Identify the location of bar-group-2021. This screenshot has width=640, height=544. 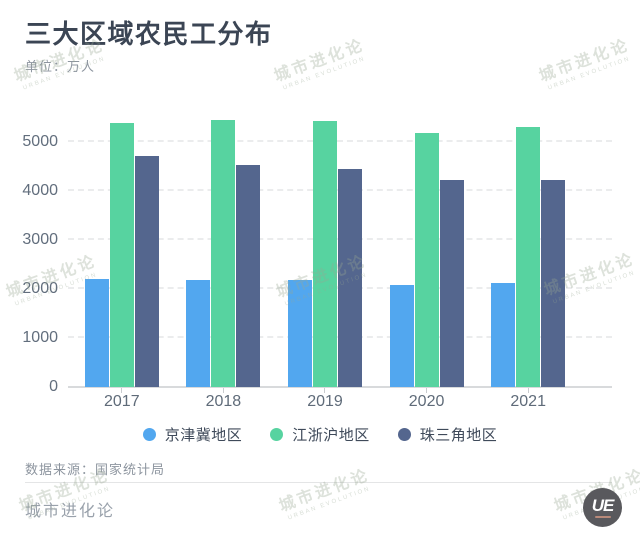
(528, 245).